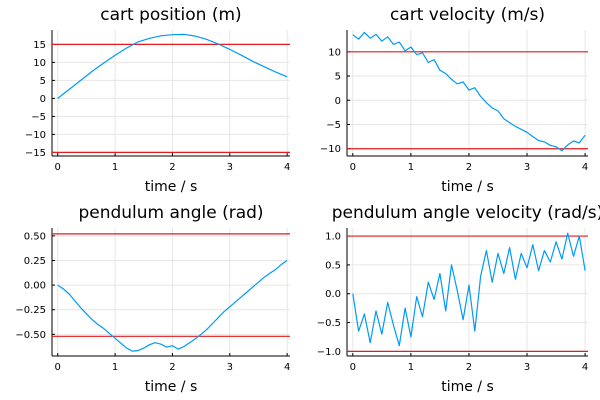 The width and height of the screenshot is (600, 400). I want to click on cart-velocity-ytick-label-4: 10, so click(334, 52).